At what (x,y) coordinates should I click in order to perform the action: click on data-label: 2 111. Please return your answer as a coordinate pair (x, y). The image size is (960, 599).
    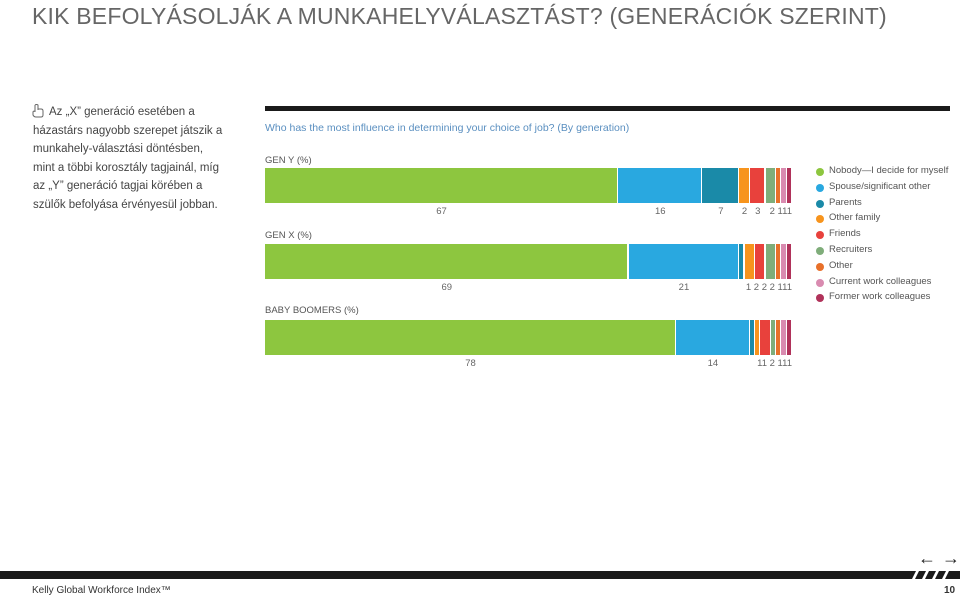
    Looking at the image, I should click on (780, 211).